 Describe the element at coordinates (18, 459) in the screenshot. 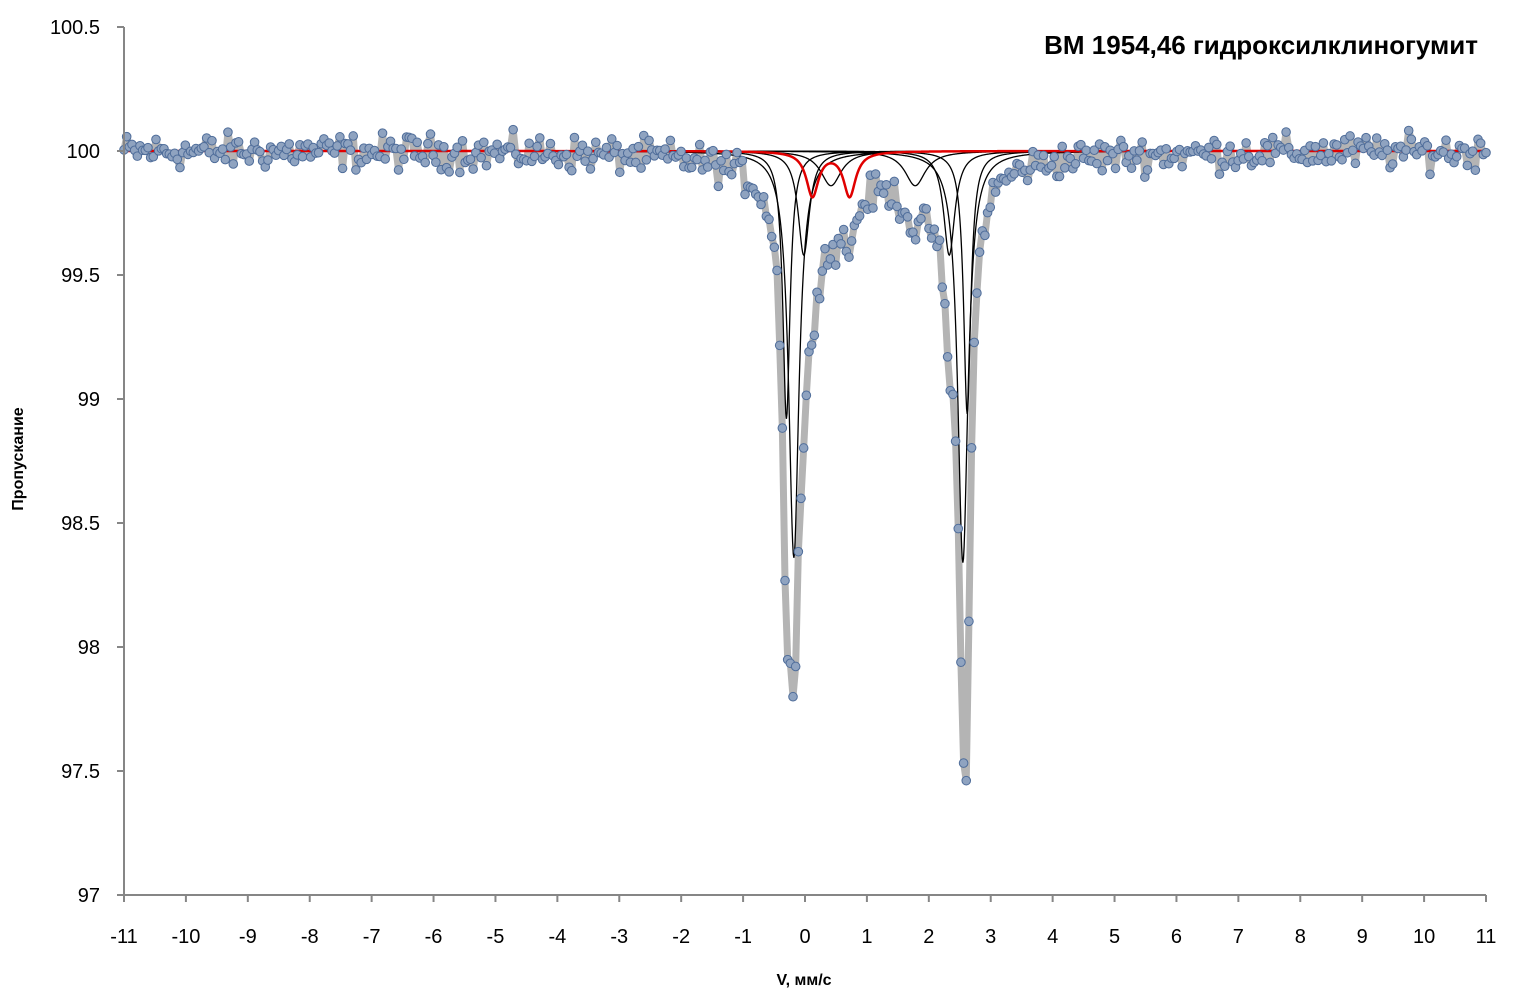

I see `y-axis-title: Пропускание` at that location.